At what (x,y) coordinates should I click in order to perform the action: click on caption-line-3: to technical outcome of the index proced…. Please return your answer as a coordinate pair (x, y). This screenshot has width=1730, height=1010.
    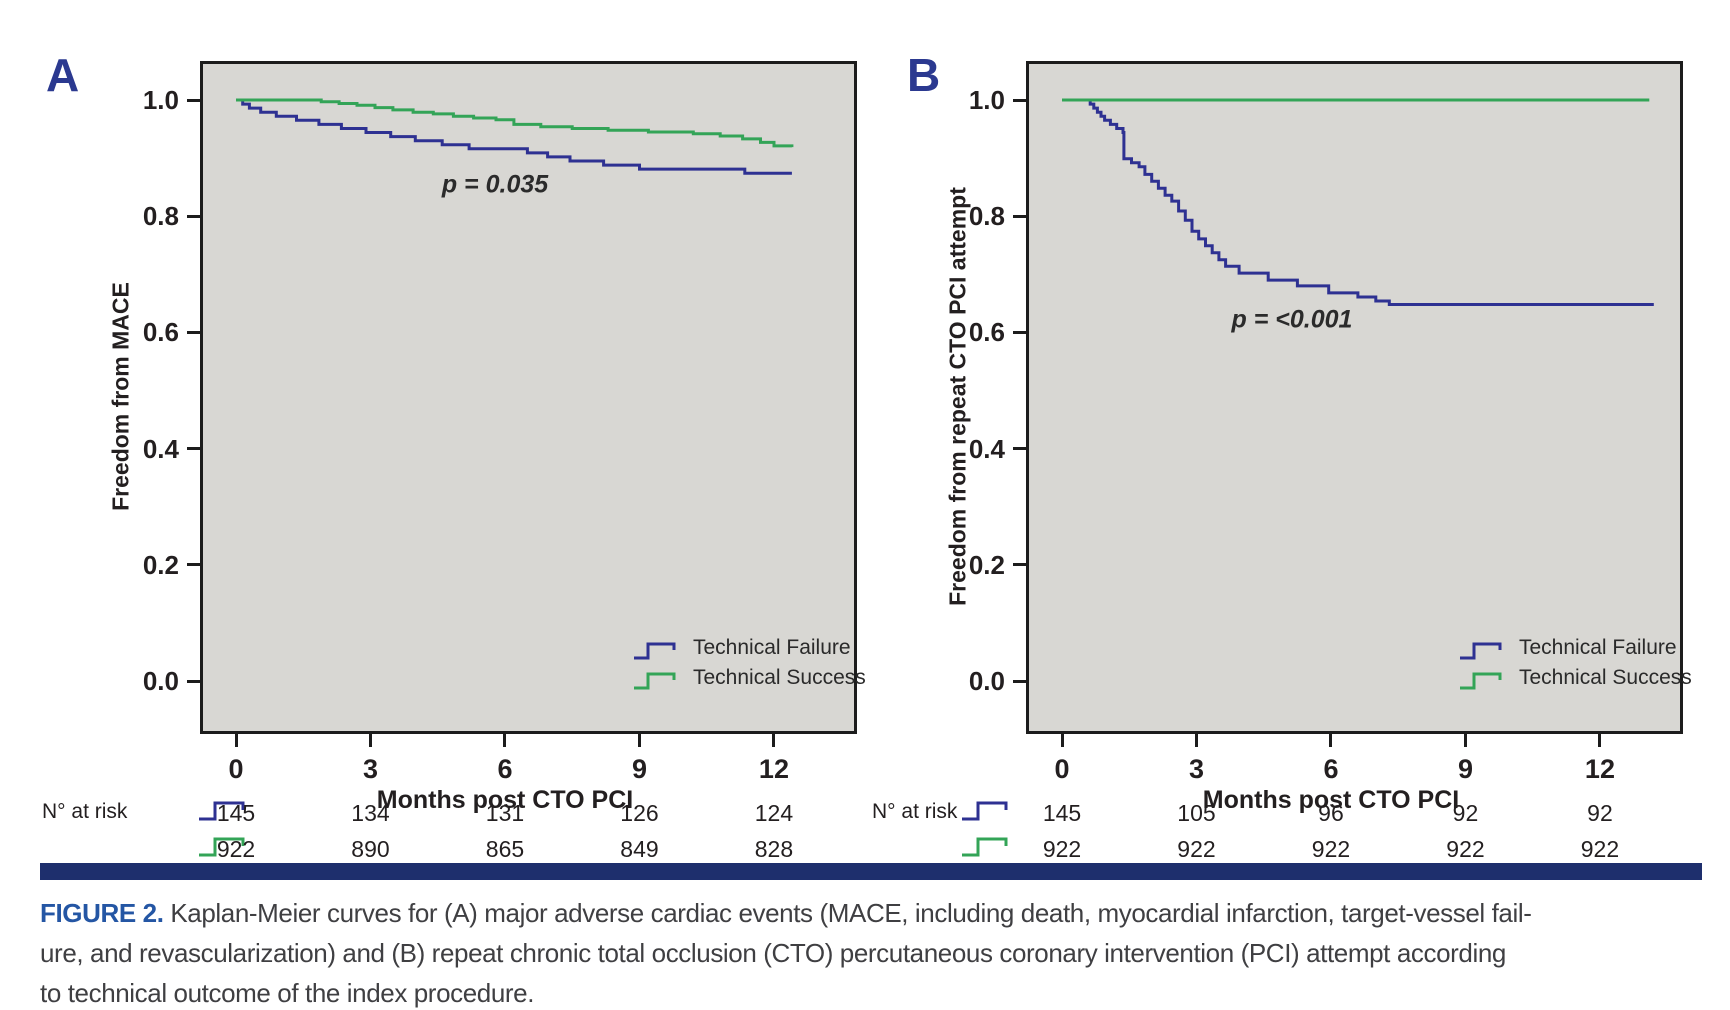
    Looking at the image, I should click on (287, 993).